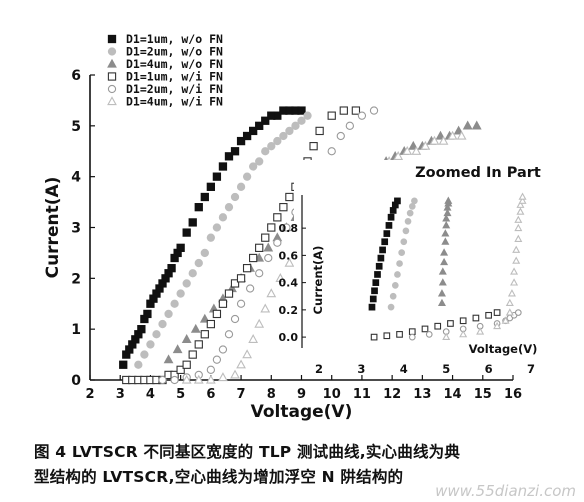 This screenshot has width=584, height=502. Describe the element at coordinates (505, 491) in the screenshot. I see `watermark: www.55dianzi.com` at that location.